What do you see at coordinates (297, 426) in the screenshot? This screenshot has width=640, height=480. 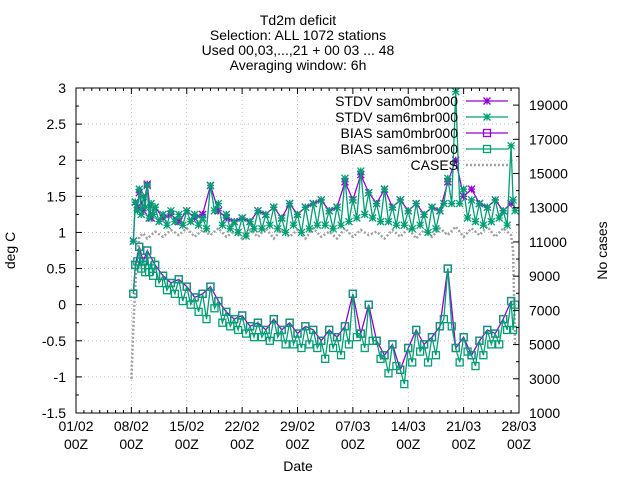 I see `x-tick-label: 29/02` at bounding box center [297, 426].